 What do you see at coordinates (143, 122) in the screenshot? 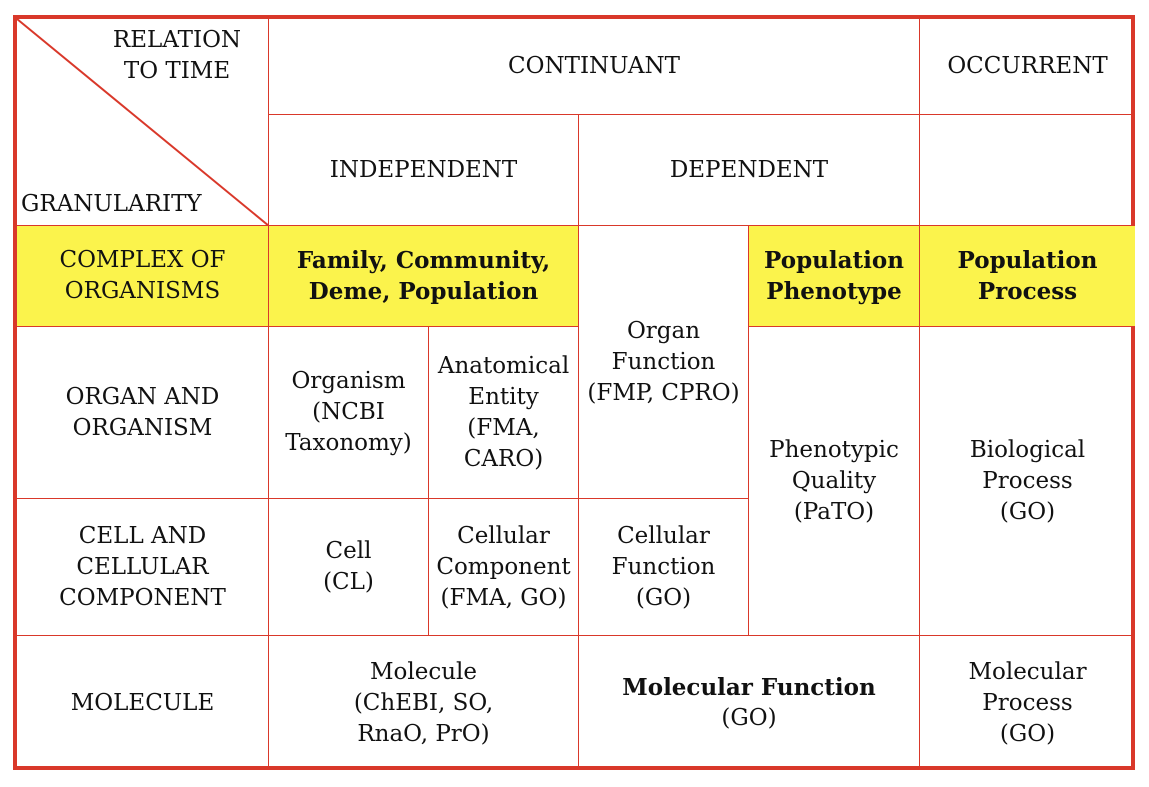
I see `corner-cell: RELATION TO TIME GRANULARITY` at bounding box center [143, 122].